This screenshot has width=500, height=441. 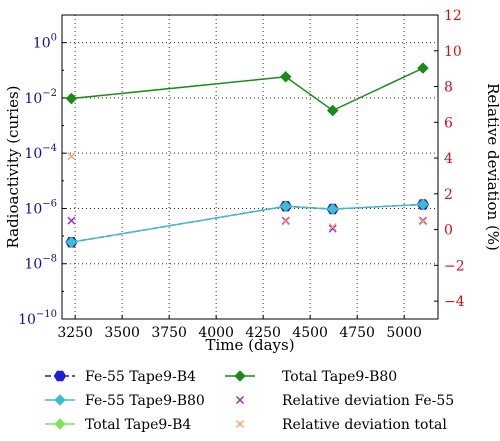 What do you see at coordinates (364, 425) in the screenshot?
I see `legend-label: Relative deviation total` at bounding box center [364, 425].